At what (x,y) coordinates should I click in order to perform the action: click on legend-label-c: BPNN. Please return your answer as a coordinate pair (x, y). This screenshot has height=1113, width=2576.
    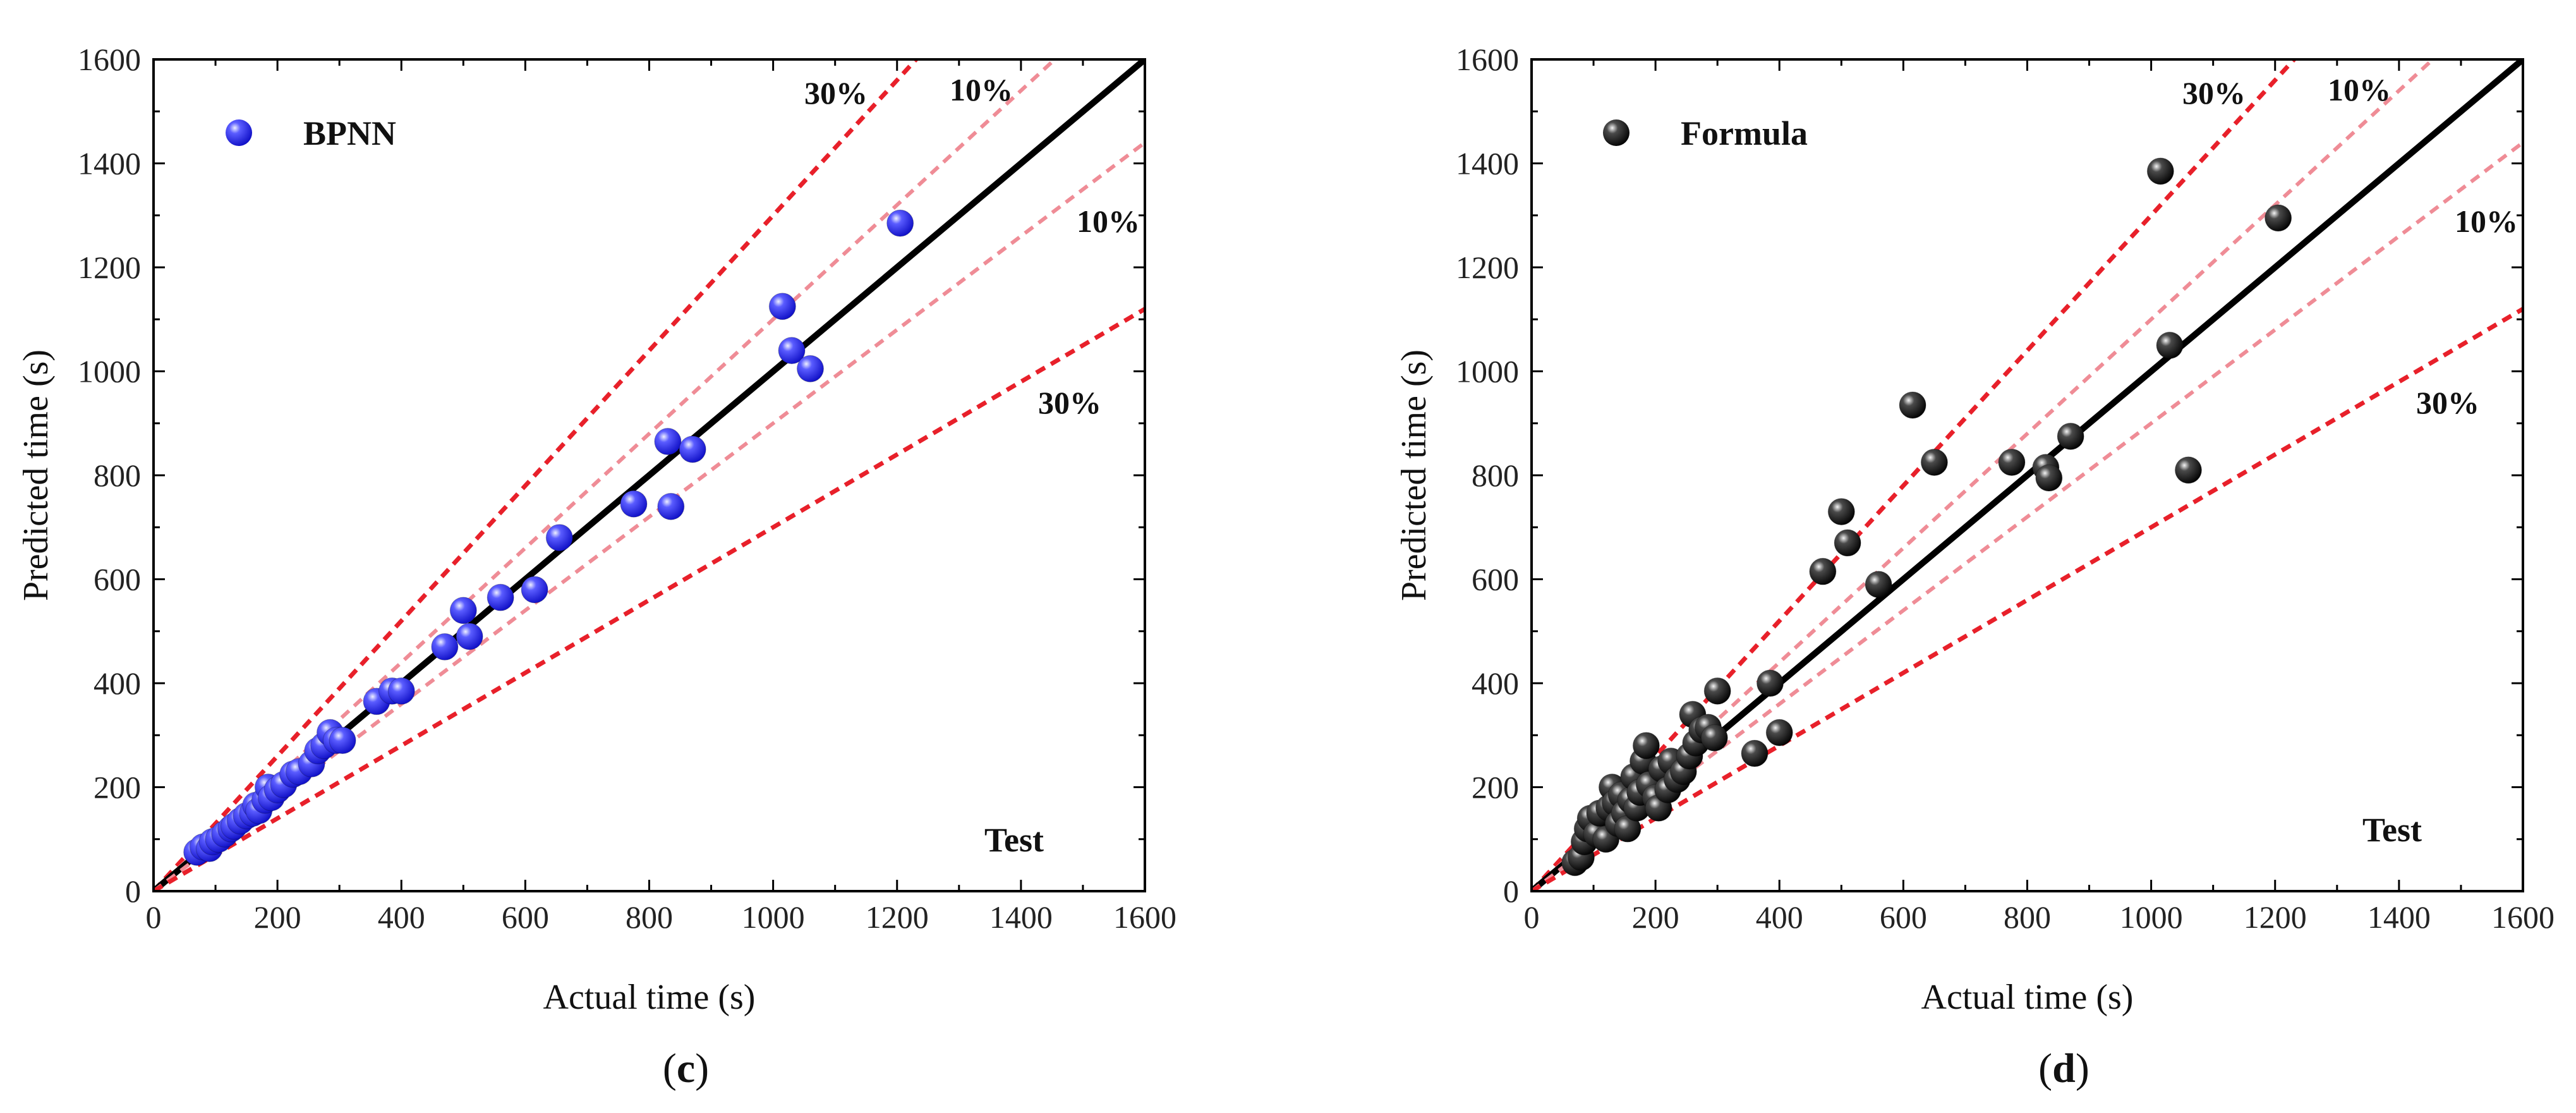
    Looking at the image, I should click on (349, 133).